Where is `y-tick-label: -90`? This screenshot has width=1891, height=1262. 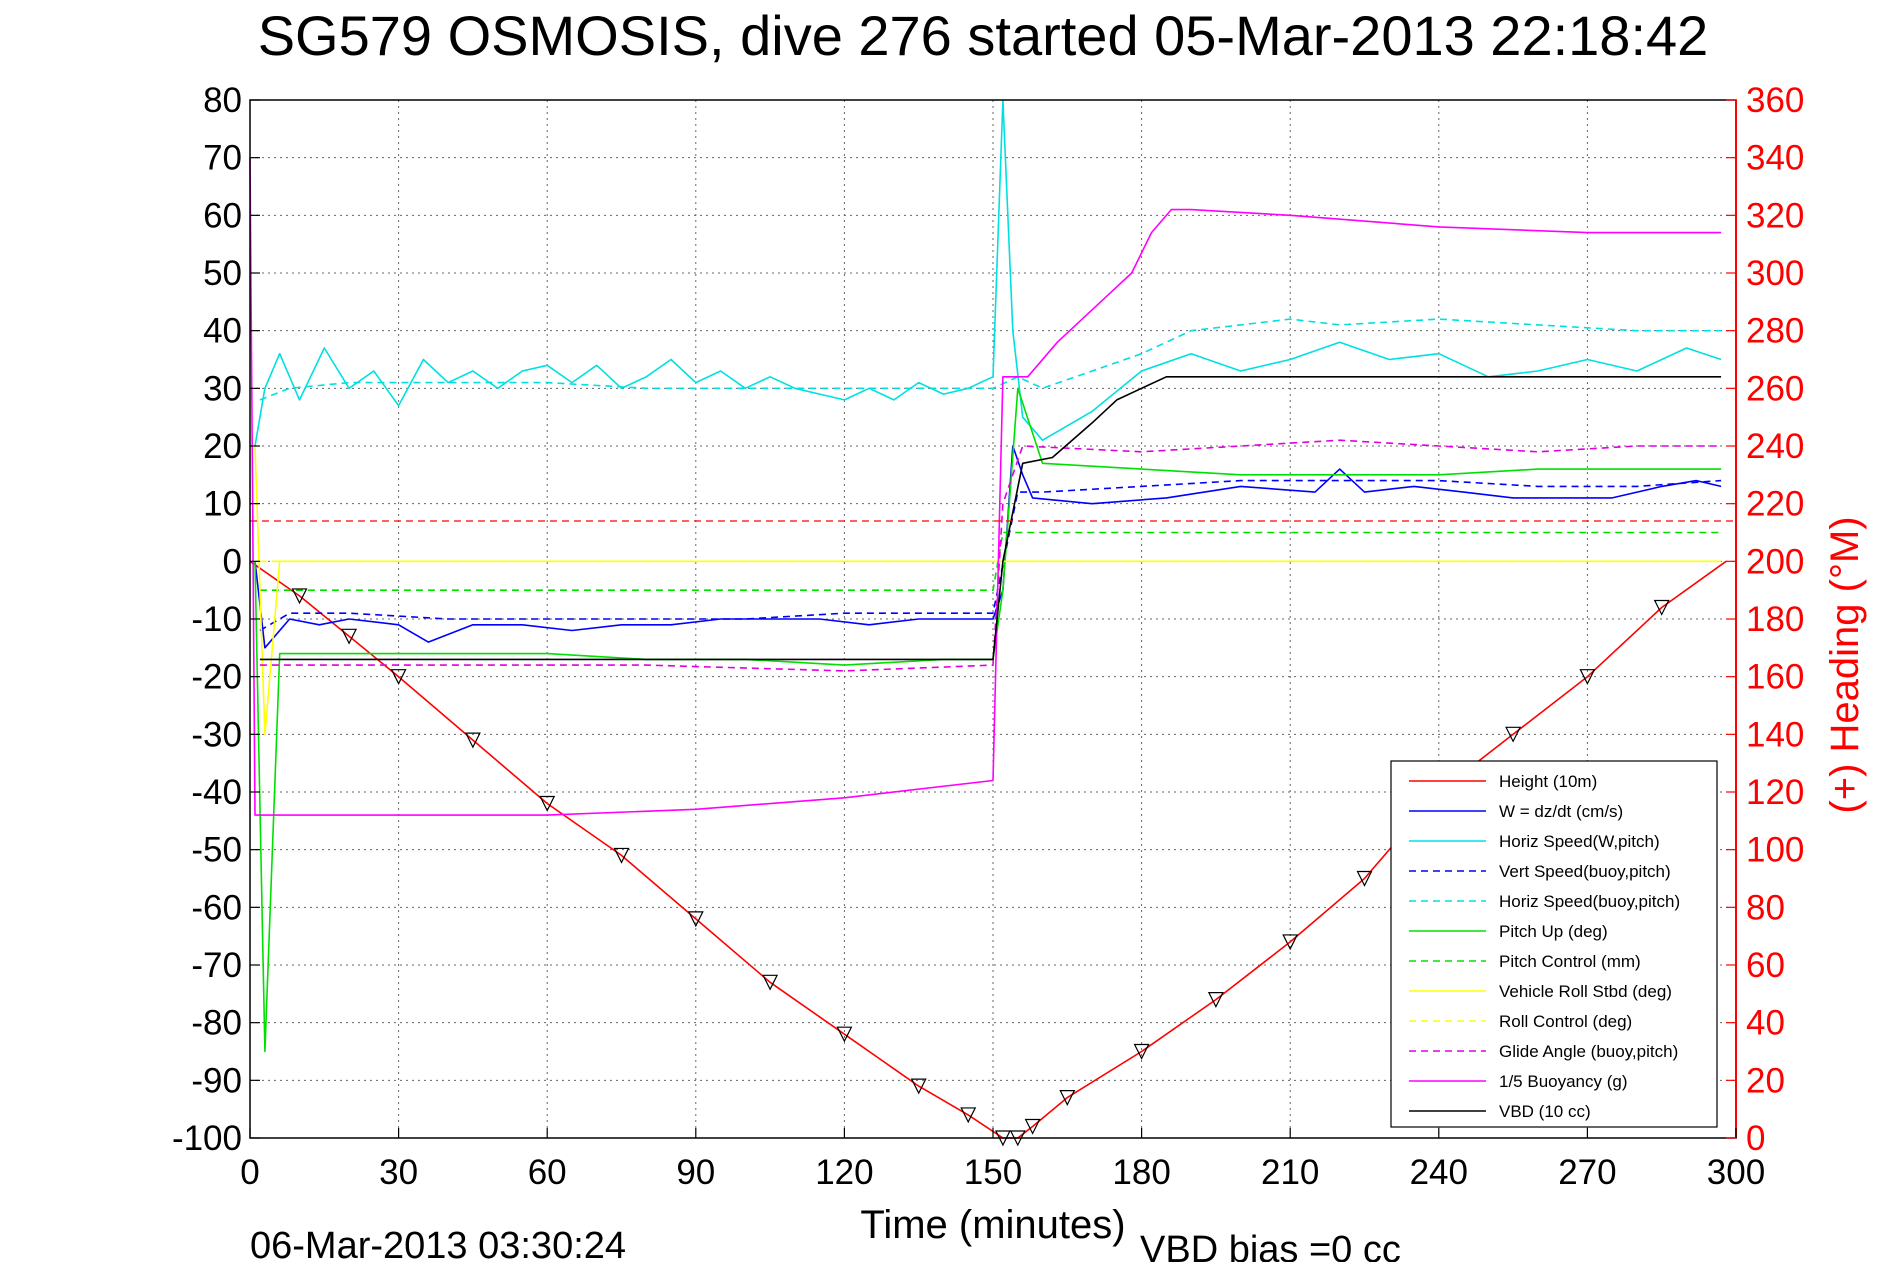 y-tick-label: -90 is located at coordinates (216, 1080).